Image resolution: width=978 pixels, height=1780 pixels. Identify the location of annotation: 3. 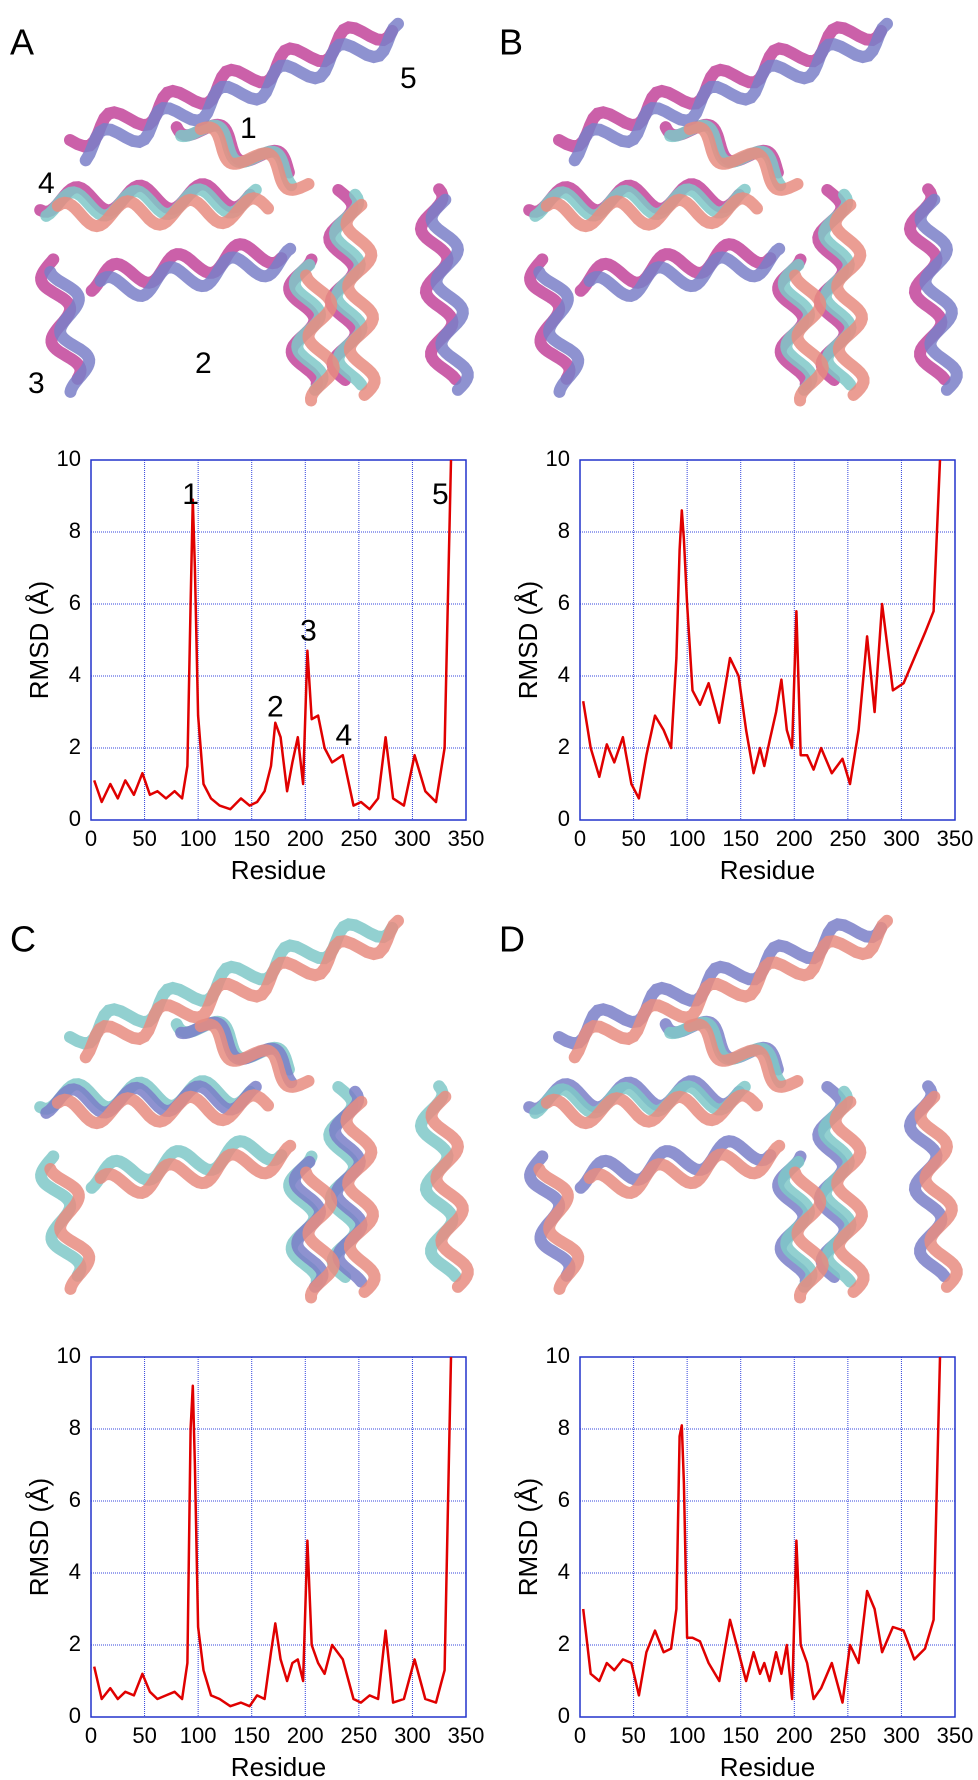
(308, 631).